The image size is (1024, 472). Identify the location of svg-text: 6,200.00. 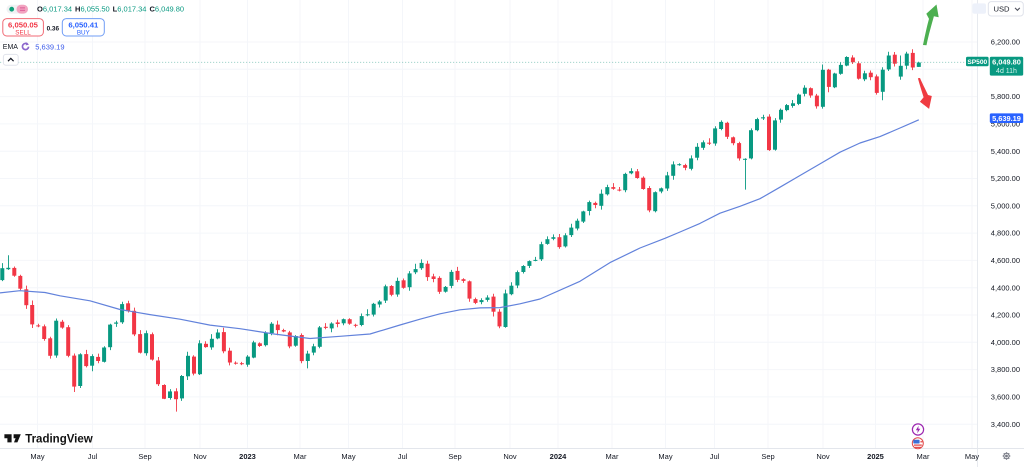
(1005, 42).